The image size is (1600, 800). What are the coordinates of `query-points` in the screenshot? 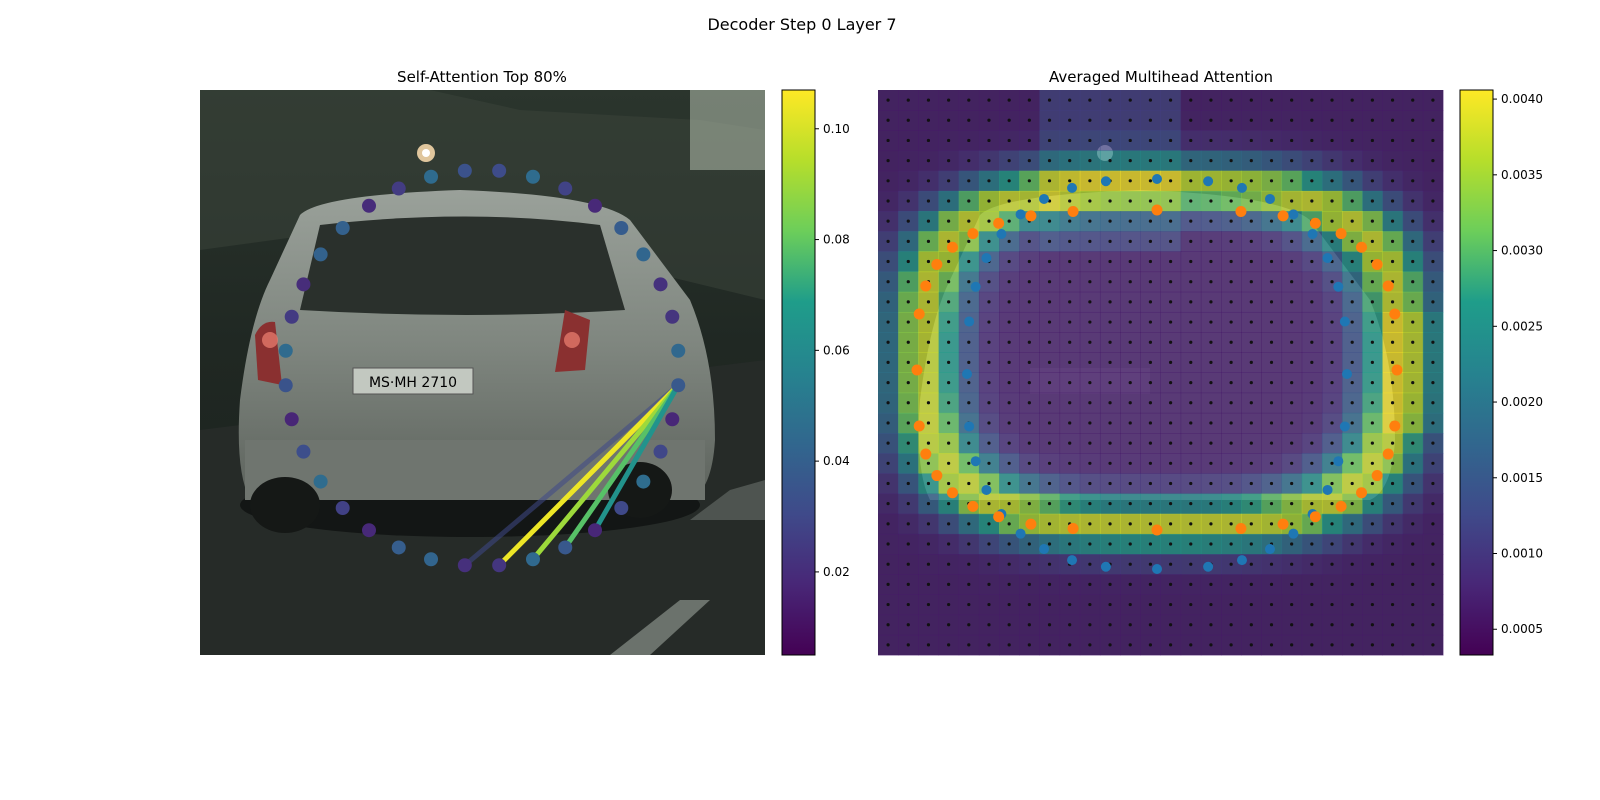 It's located at (482, 368).